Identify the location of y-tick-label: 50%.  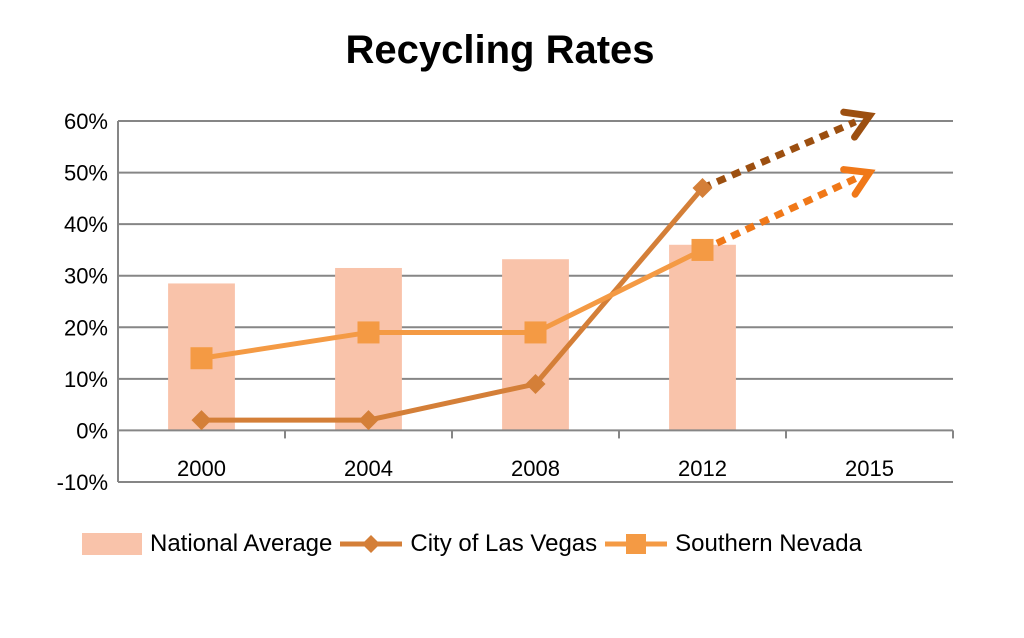
(86, 173).